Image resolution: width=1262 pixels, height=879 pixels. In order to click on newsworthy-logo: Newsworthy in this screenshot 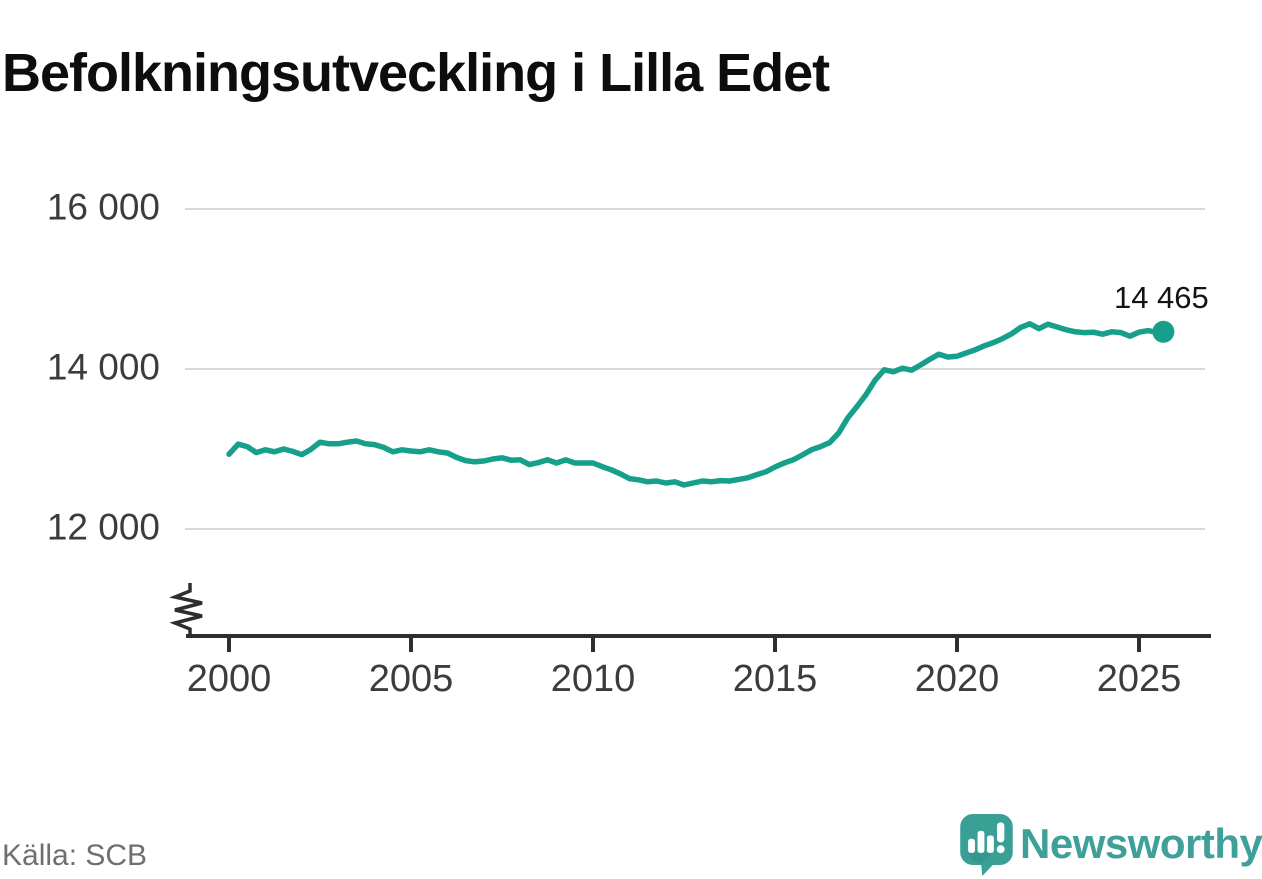, I will do `click(1110, 844)`.